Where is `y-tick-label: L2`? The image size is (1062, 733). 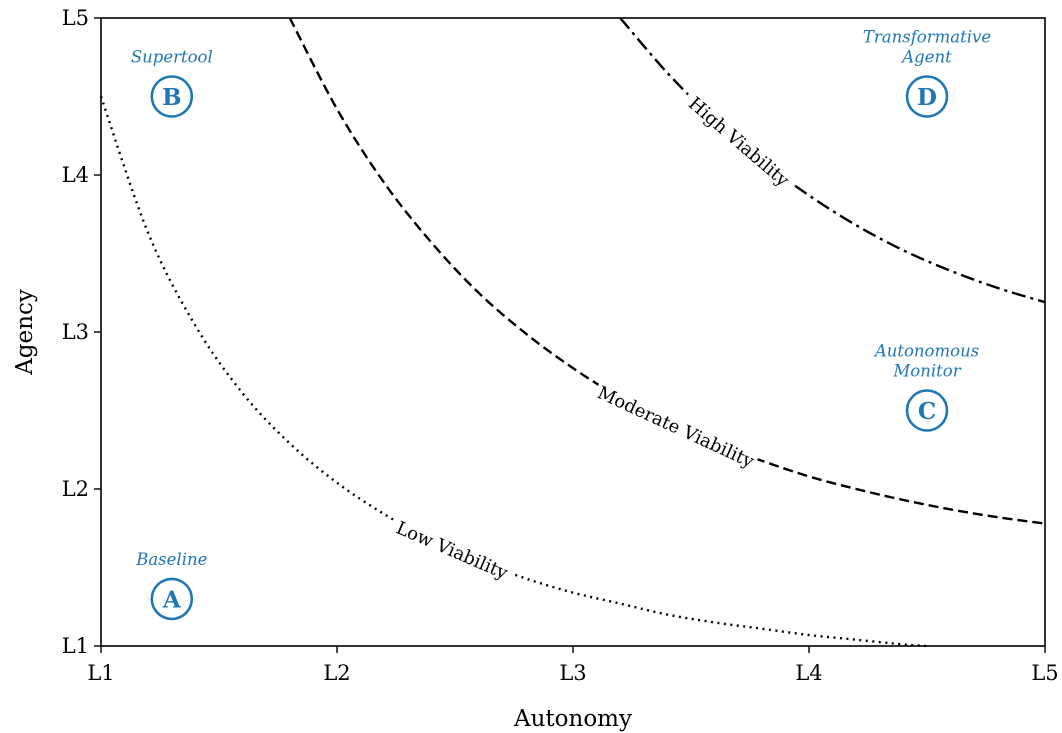 y-tick-label: L2 is located at coordinates (75, 489).